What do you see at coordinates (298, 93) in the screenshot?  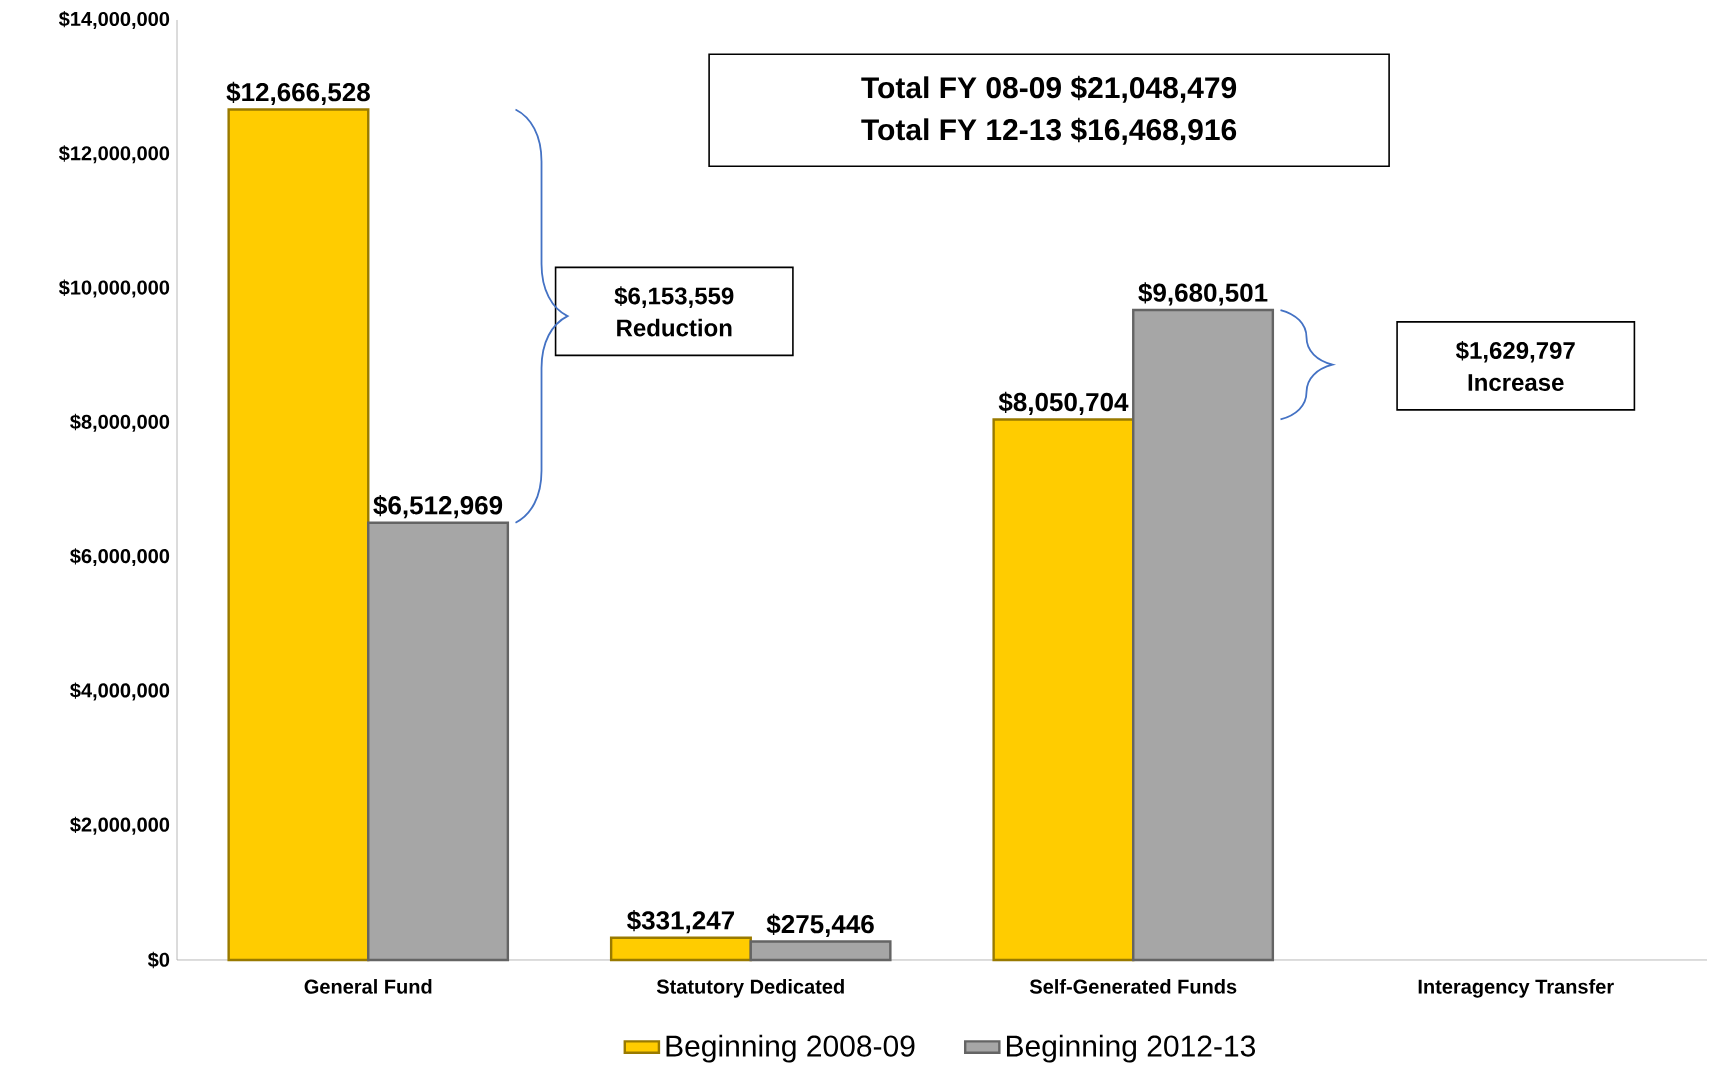 I see `data-label: $12,666,528` at bounding box center [298, 93].